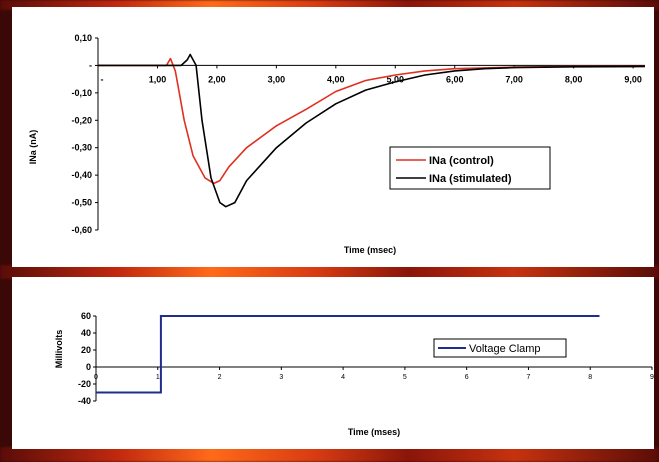  What do you see at coordinates (84, 384) in the screenshot?
I see `y-tick-label: -20` at bounding box center [84, 384].